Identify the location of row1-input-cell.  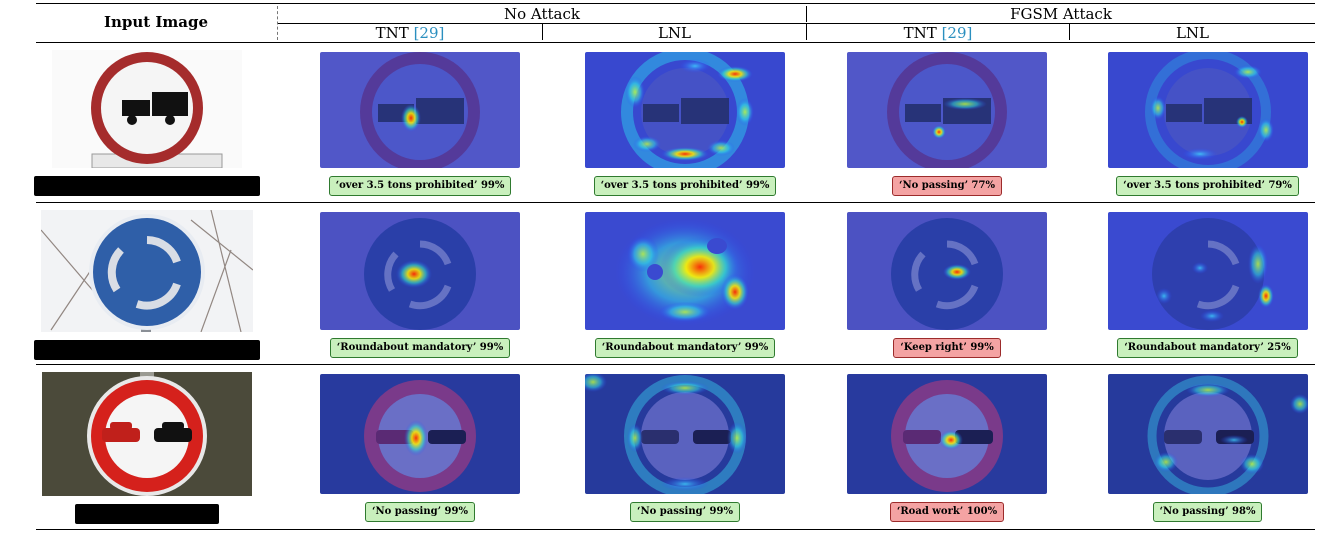
(147, 123).